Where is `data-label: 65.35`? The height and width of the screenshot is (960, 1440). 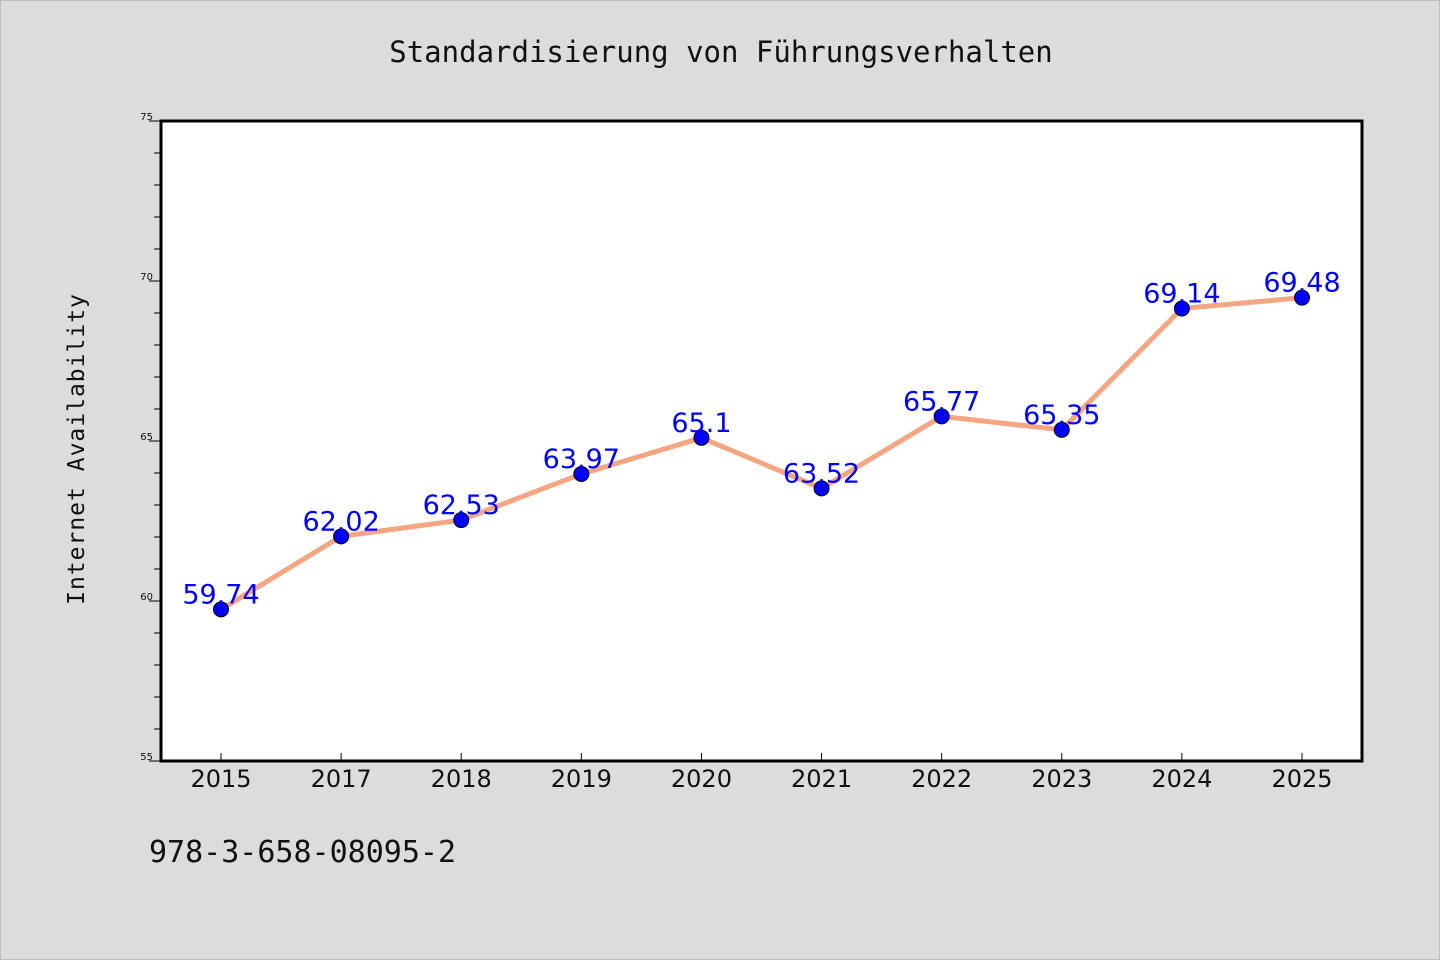
data-label: 65.35 is located at coordinates (1061, 415).